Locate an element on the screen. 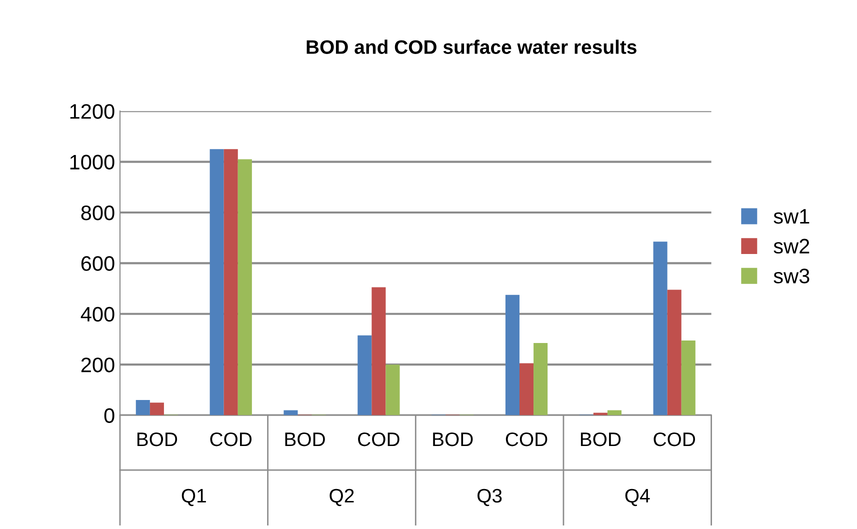 This screenshot has height=529, width=857. y-tick-label: 1200 is located at coordinates (92, 111).